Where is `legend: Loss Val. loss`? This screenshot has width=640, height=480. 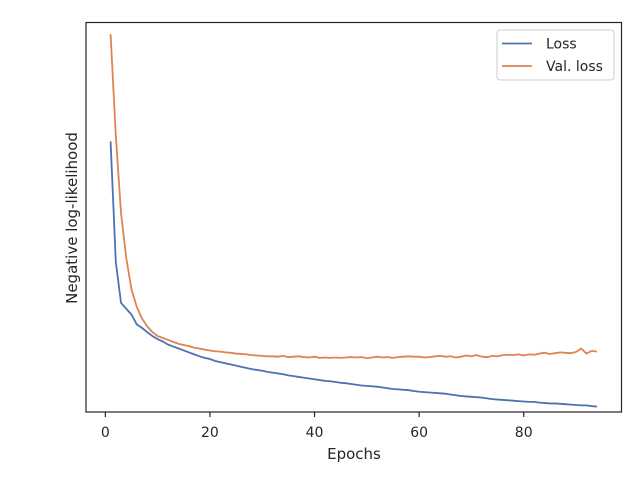
legend: Loss Val. loss is located at coordinates (555, 55).